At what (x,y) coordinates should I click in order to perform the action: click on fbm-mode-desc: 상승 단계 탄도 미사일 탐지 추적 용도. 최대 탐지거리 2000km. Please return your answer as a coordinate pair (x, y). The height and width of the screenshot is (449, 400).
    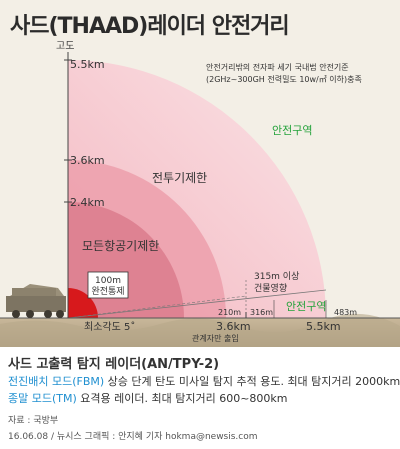
    Looking at the image, I should click on (252, 381).